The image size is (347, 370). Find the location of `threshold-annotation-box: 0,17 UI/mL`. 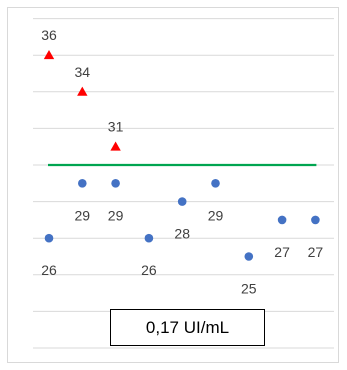

threshold-annotation-box: 0,17 UI/mL is located at coordinates (187, 327).